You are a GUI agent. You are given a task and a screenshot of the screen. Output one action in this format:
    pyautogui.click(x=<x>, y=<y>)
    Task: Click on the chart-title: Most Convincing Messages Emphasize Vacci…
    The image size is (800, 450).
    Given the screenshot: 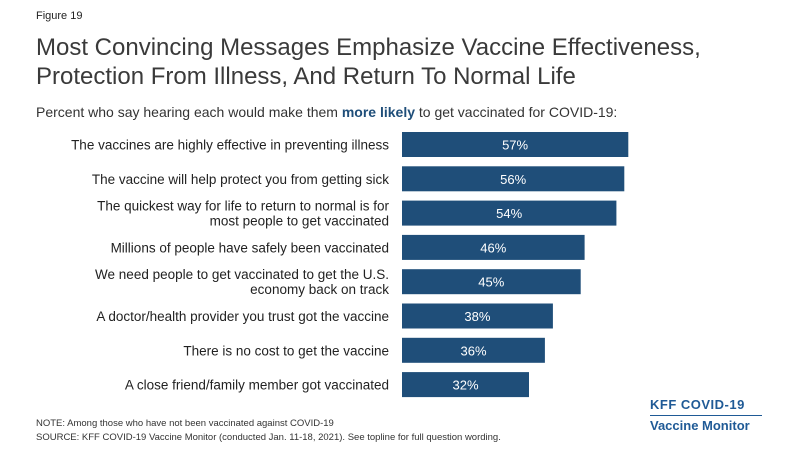 What is the action you would take?
    pyautogui.click(x=406, y=62)
    